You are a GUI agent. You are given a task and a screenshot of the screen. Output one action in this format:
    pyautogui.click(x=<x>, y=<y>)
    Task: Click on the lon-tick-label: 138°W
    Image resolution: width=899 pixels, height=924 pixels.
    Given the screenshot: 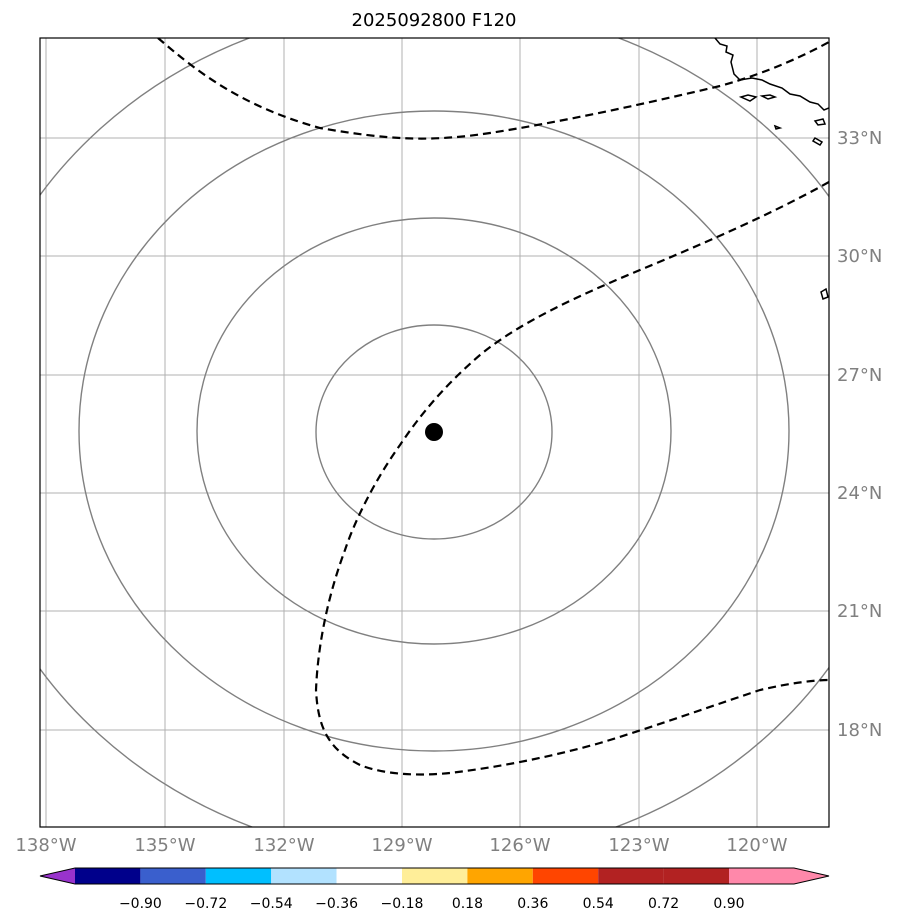 What is the action you would take?
    pyautogui.click(x=45, y=845)
    